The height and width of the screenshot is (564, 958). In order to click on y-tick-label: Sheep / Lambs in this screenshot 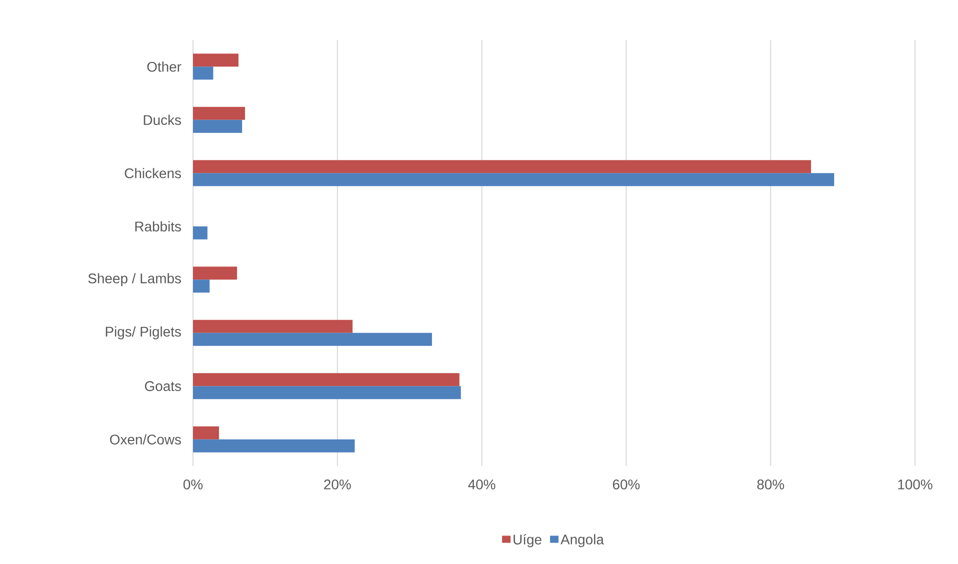, I will do `click(134, 279)`.